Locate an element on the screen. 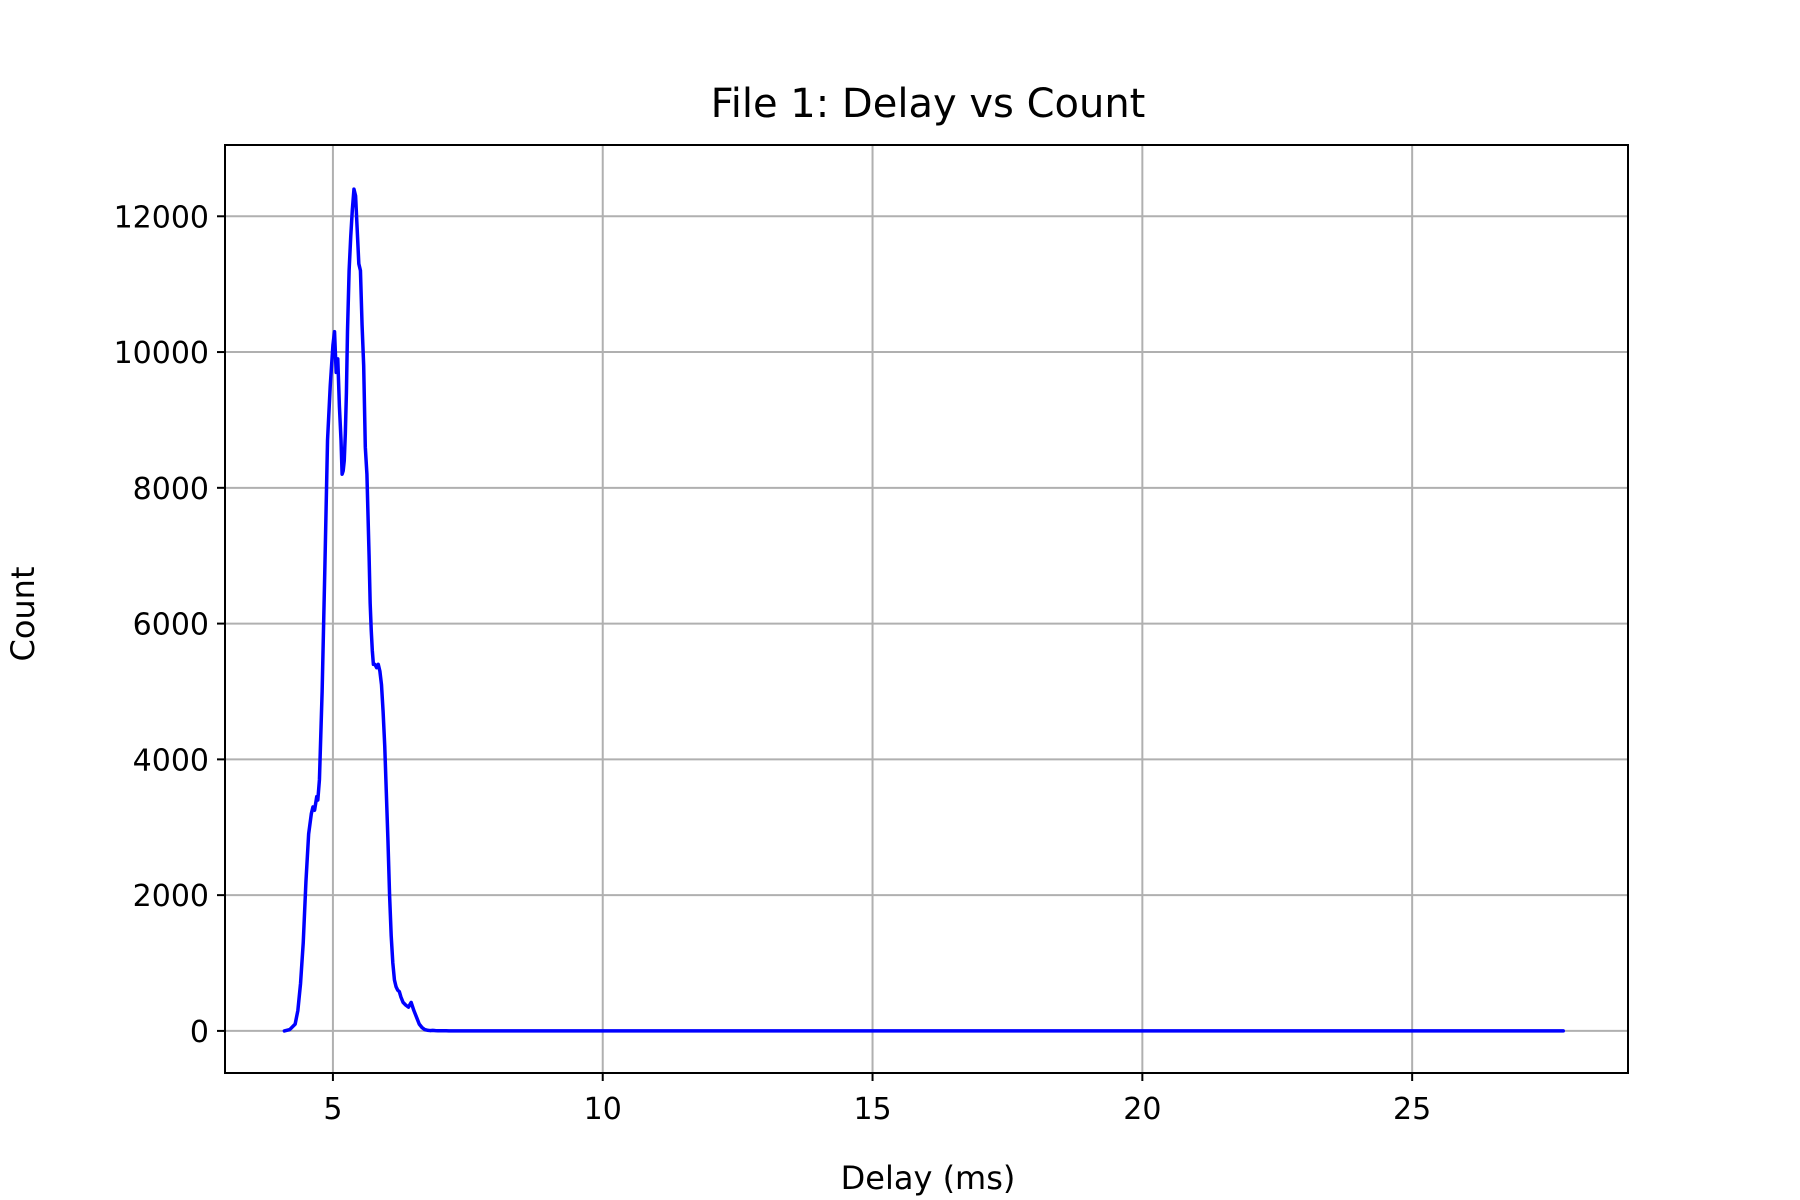 This screenshot has height=1200, width=1800. x-tick-label: 25 is located at coordinates (1412, 1109).